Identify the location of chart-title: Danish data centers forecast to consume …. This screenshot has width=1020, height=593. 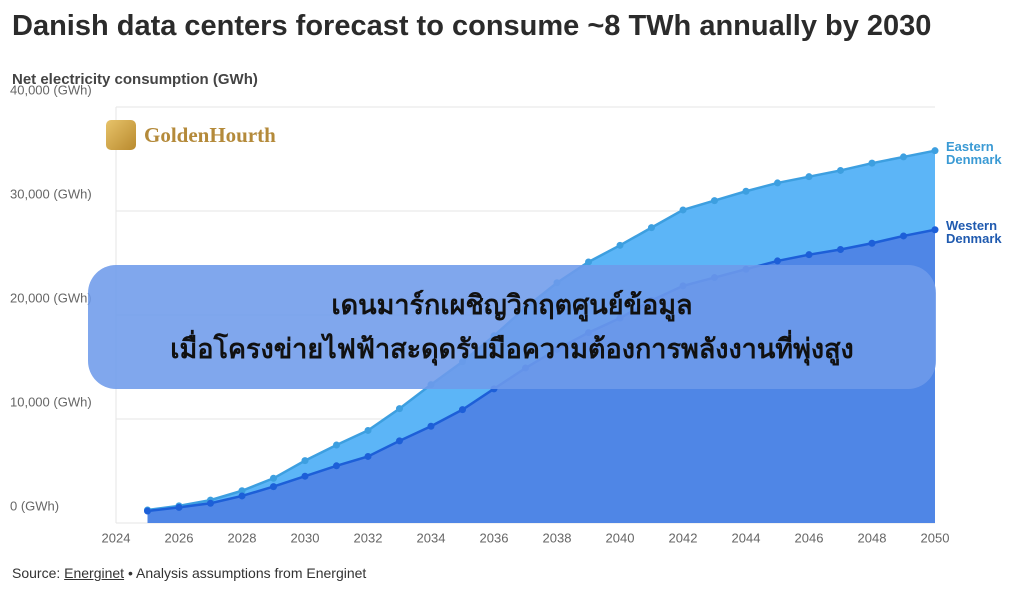
(472, 26).